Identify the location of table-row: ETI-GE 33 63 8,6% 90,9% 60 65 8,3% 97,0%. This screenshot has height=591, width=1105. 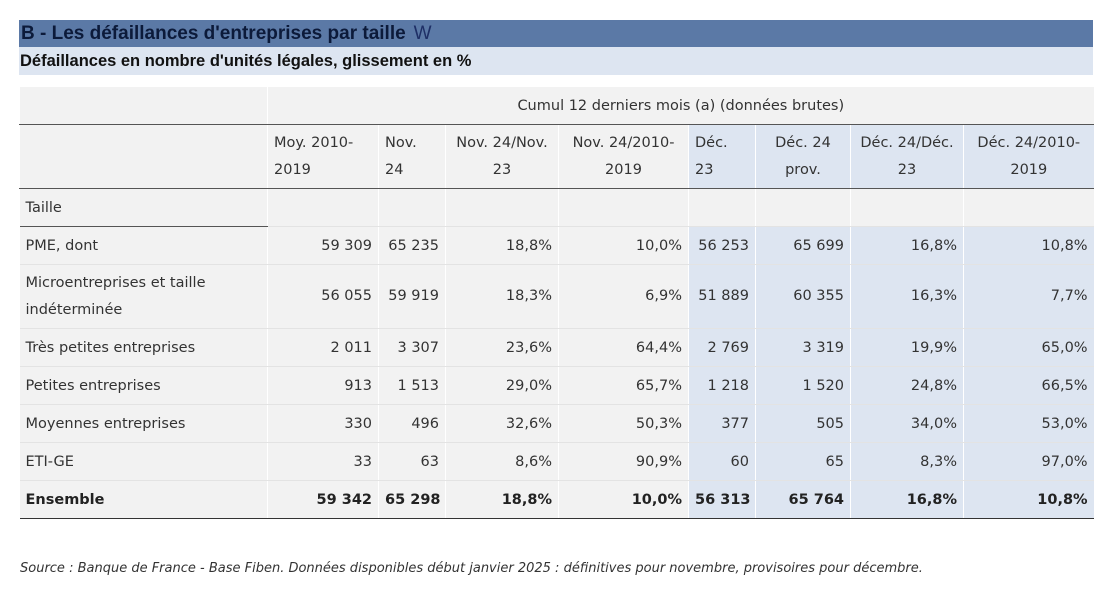
(556, 461).